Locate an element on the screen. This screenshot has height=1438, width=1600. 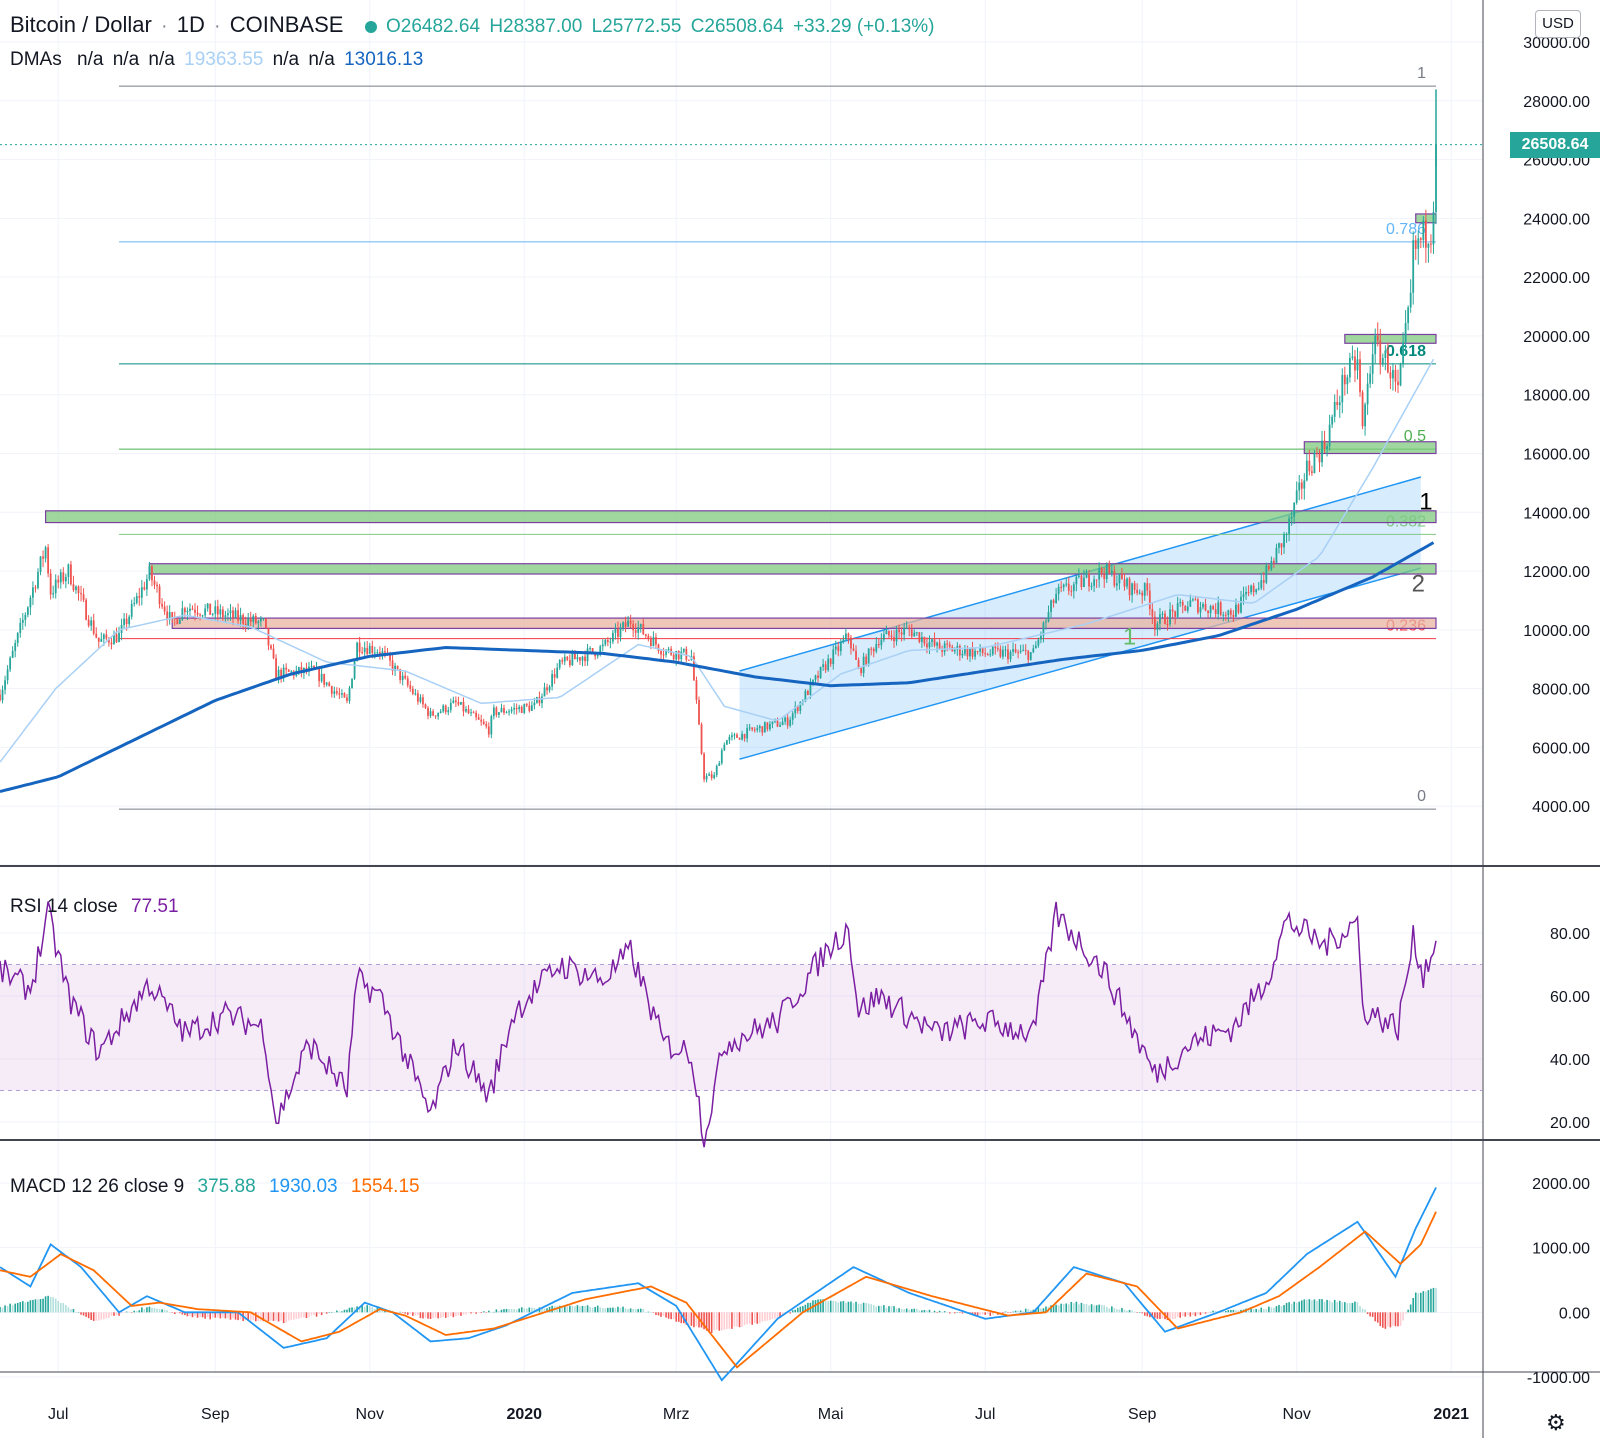
settings-gear-icon: ⚙ is located at coordinates (1556, 1422).